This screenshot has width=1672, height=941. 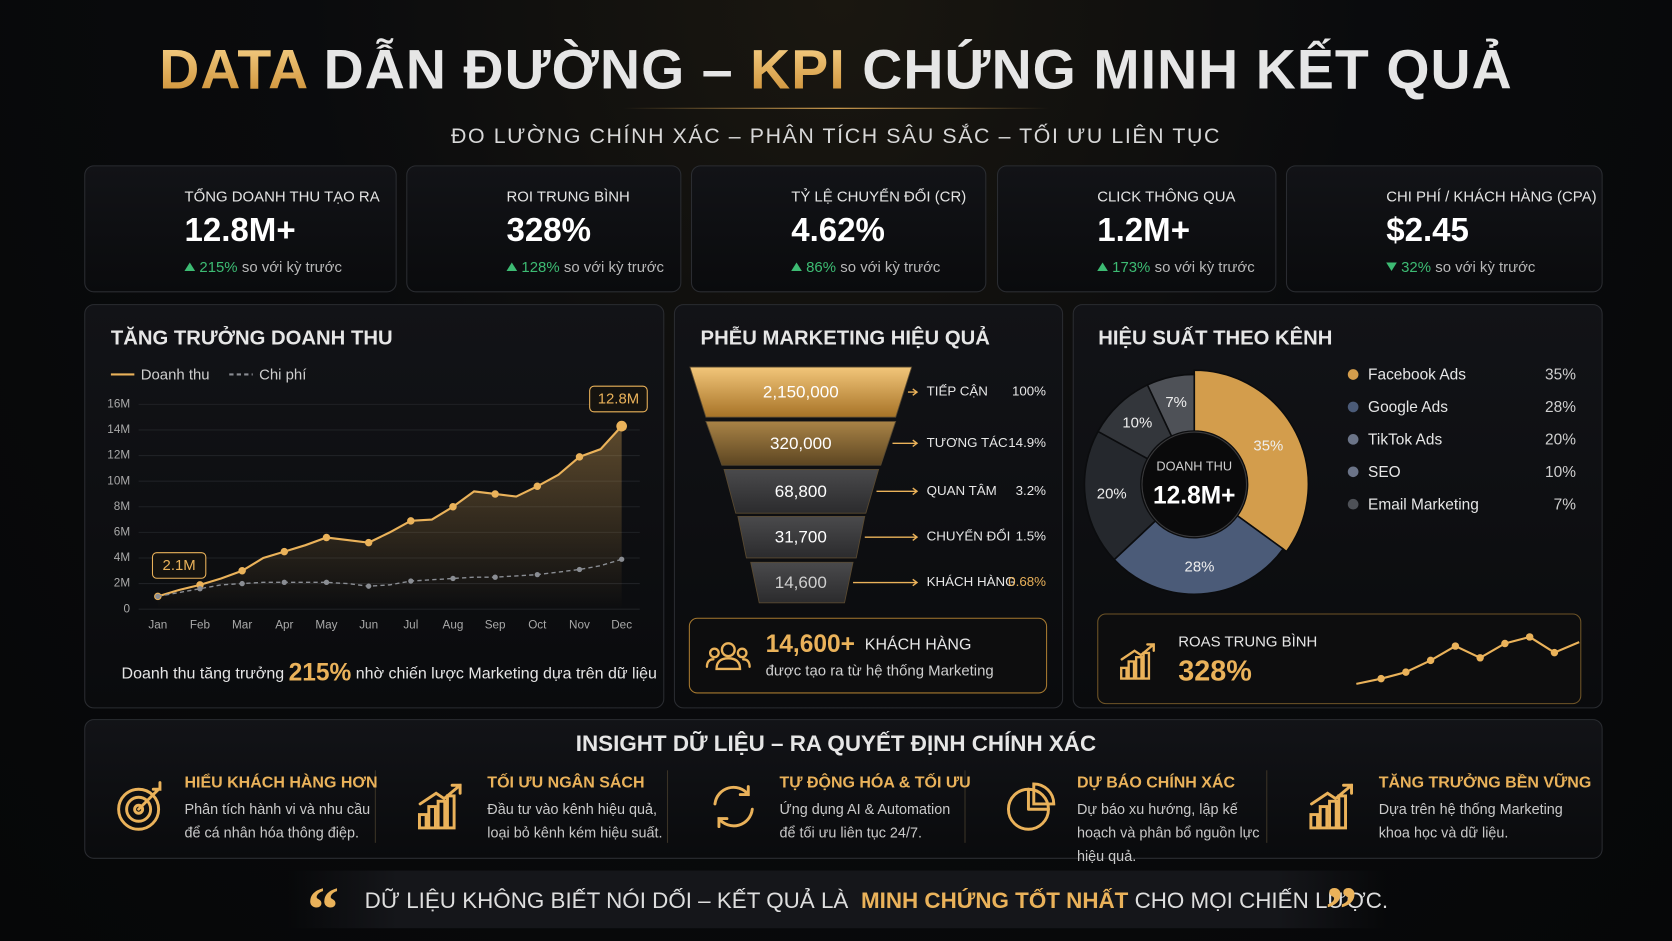 What do you see at coordinates (1405, 439) in the screenshot?
I see `legend-label: TikTok Ads` at bounding box center [1405, 439].